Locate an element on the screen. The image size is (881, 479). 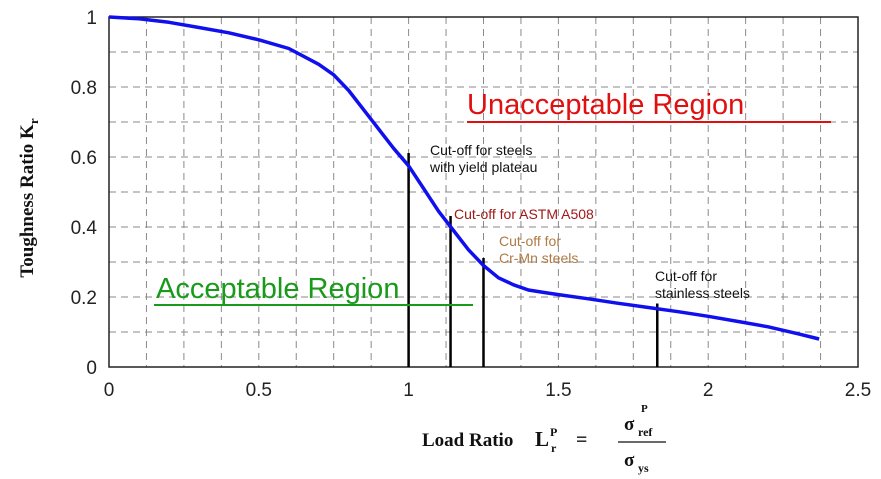
x-axis-denominator: σ is located at coordinates (629, 460).